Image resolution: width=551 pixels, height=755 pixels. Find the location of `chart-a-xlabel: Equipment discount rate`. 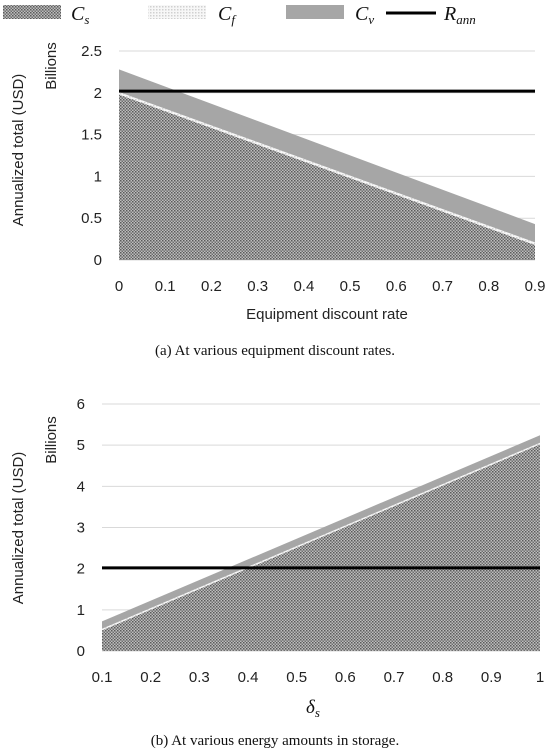

chart-a-xlabel: Equipment discount rate is located at coordinates (327, 314).